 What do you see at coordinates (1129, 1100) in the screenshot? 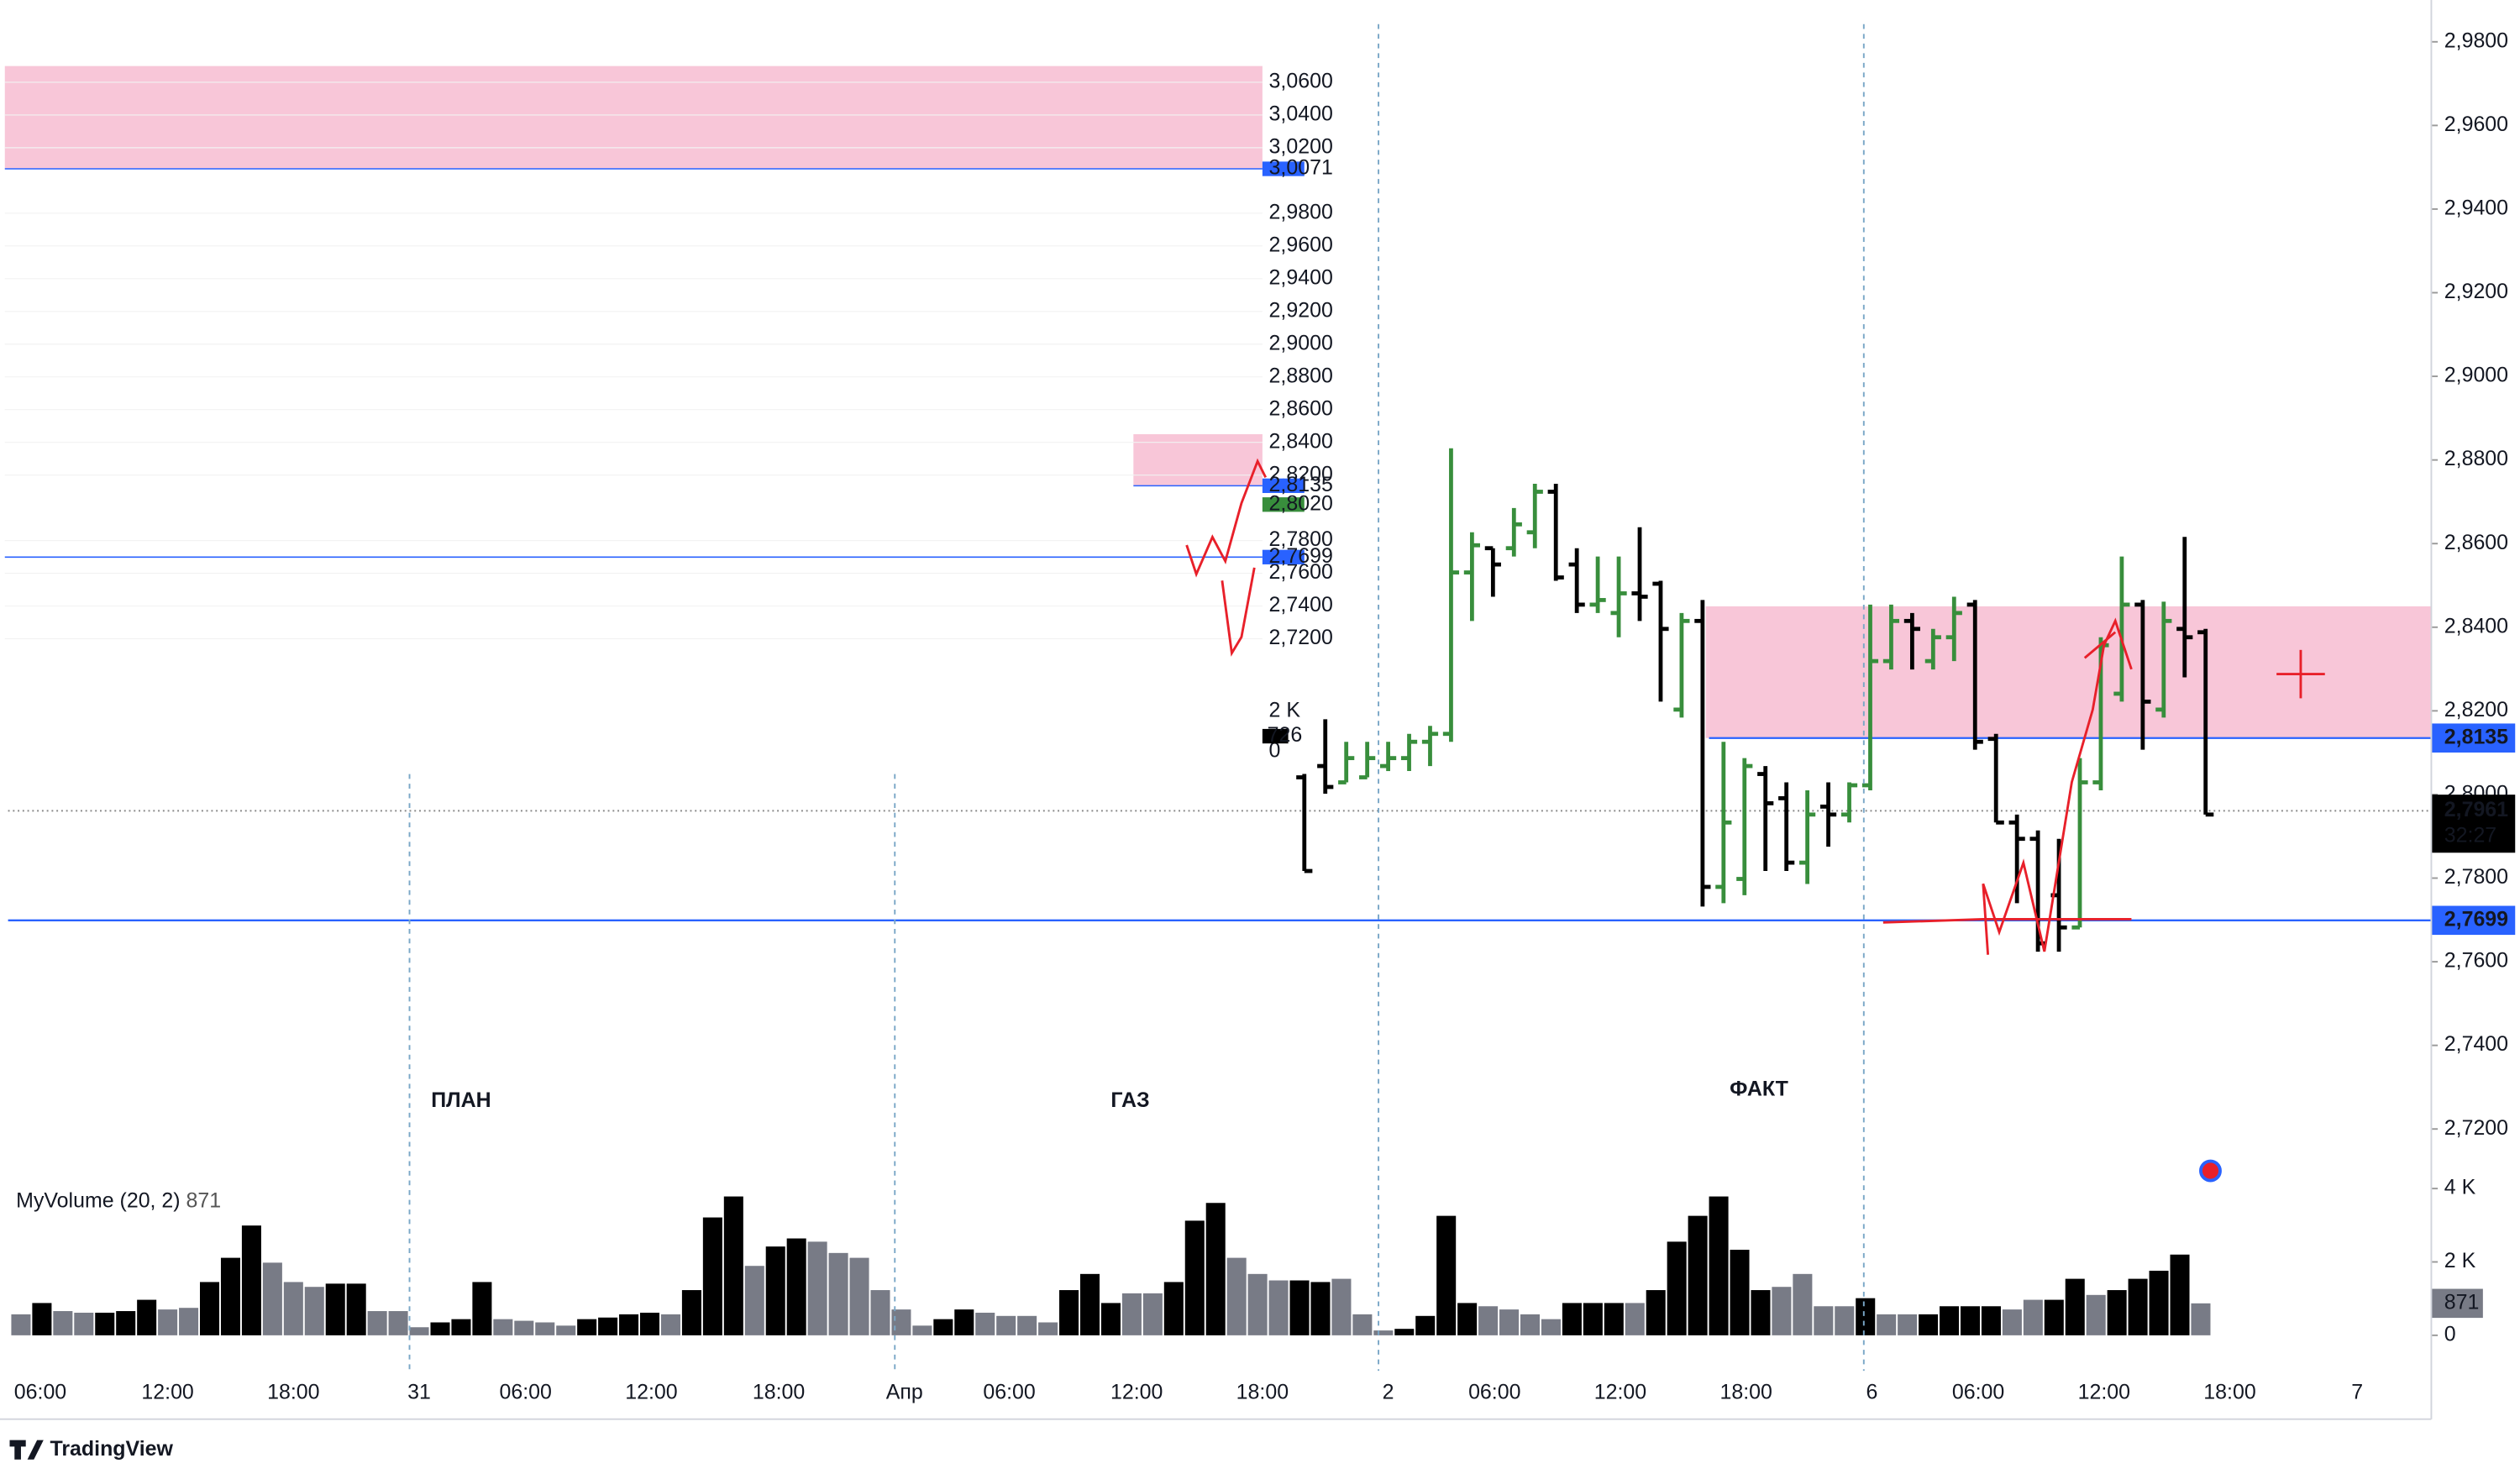
I see `annotation: ГАЗ` at bounding box center [1129, 1100].